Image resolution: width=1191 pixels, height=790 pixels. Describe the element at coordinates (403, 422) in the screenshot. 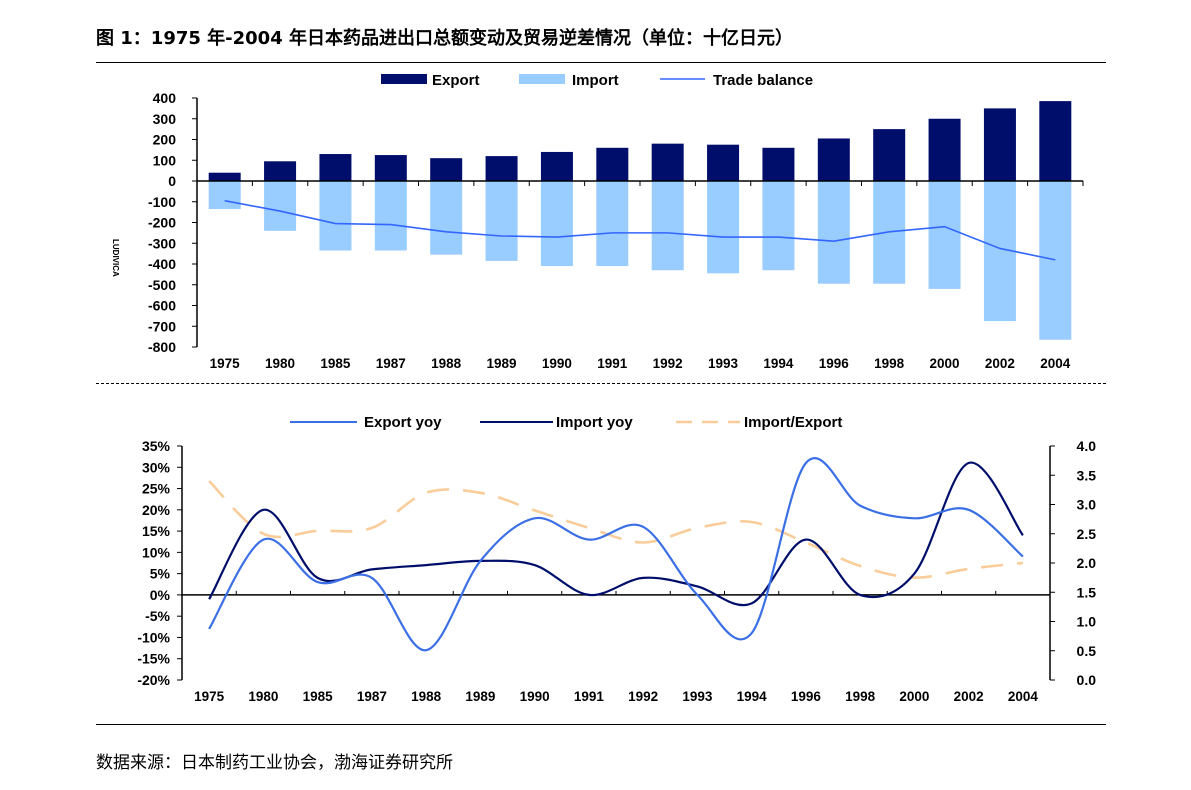

I see `legend-label-export-yoy: Export yoy` at that location.